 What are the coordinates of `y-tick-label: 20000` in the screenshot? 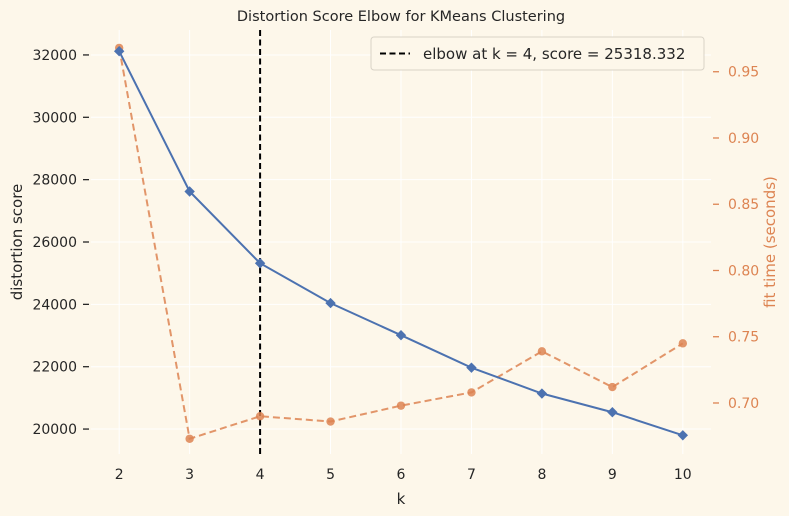 It's located at (54, 430).